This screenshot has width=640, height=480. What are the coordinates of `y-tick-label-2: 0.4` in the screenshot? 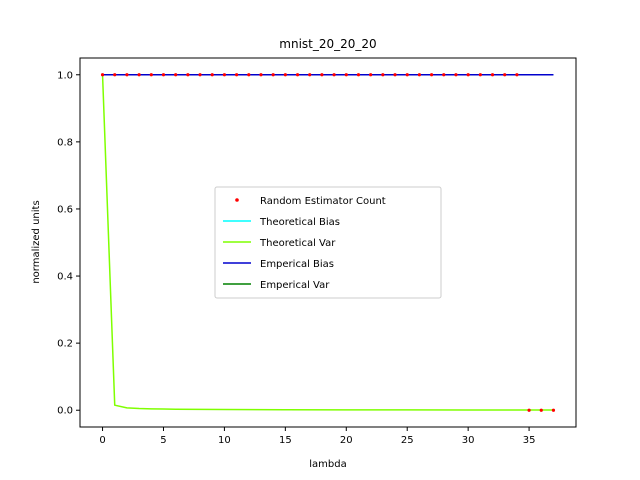 It's located at (65, 277).